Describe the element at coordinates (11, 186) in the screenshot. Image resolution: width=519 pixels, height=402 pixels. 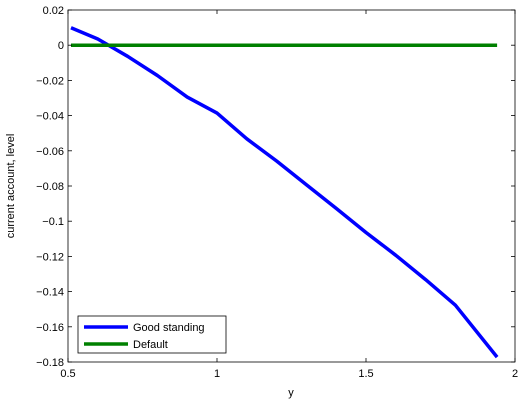
I see `y-axis-label: current account, level` at that location.